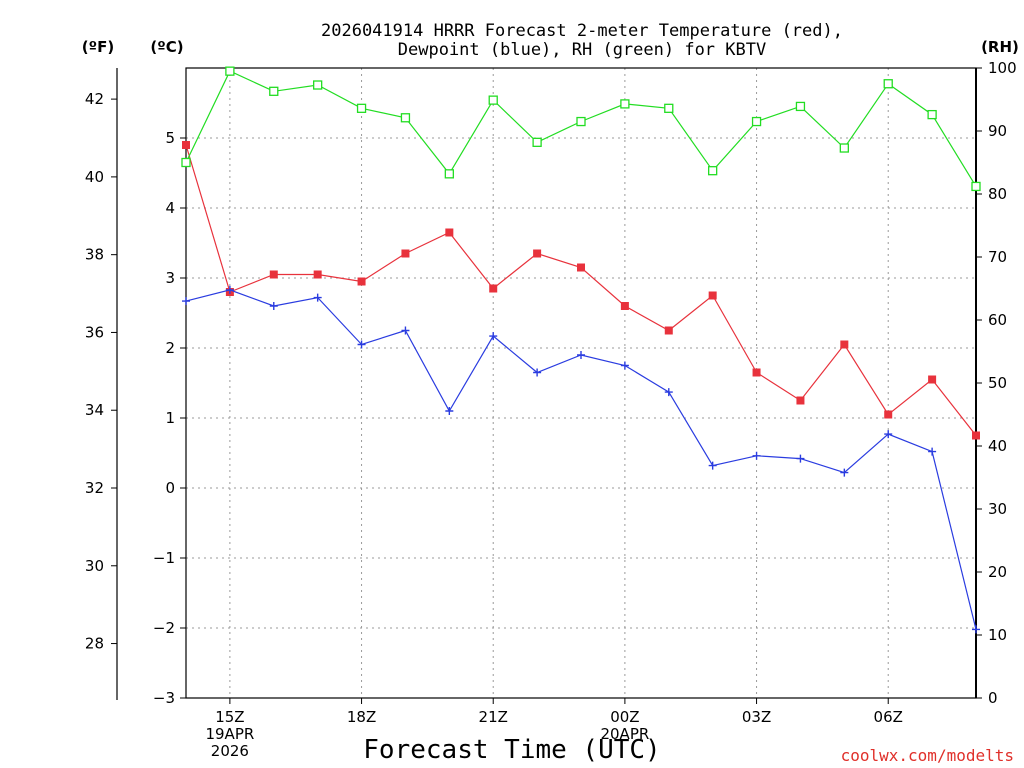 Image resolution: width=1024 pixels, height=768 pixels. I want to click on celsius-tick-label: −2, so click(164, 628).